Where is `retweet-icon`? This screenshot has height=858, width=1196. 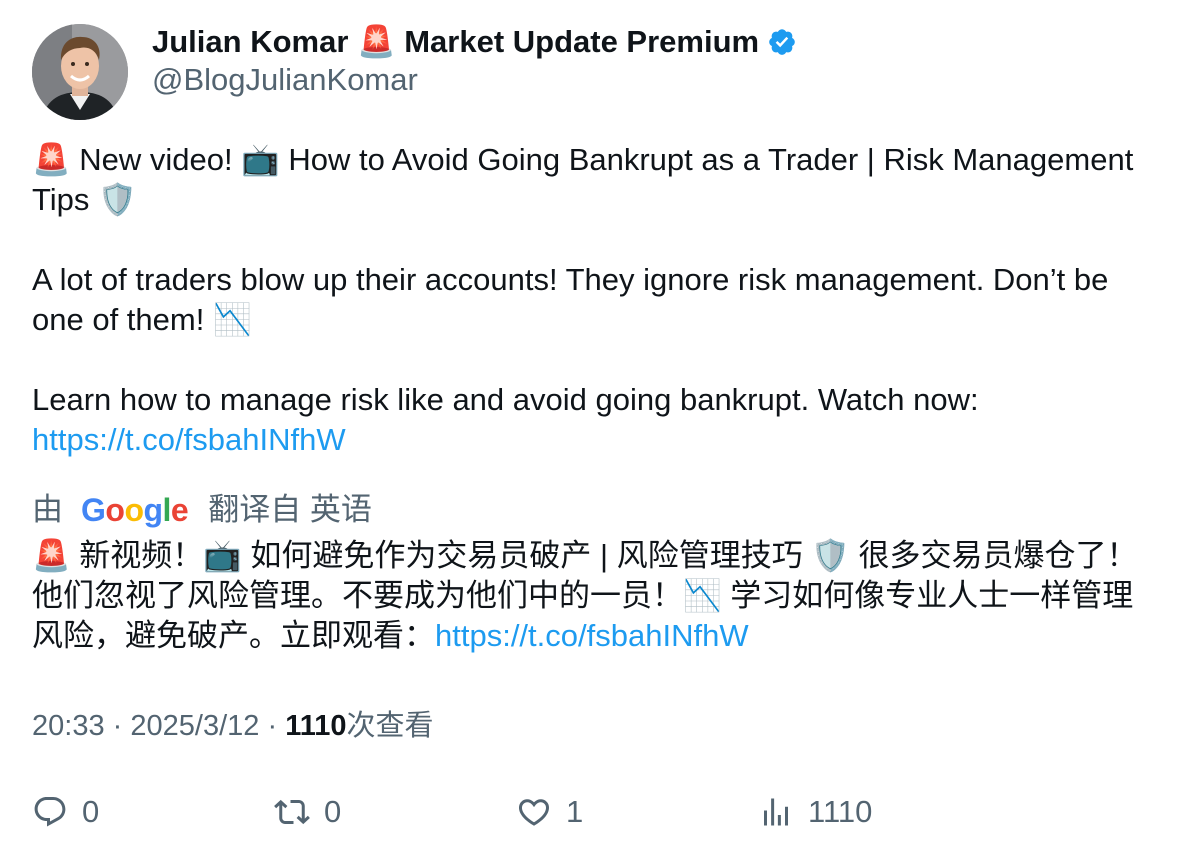 retweet-icon is located at coordinates (292, 812).